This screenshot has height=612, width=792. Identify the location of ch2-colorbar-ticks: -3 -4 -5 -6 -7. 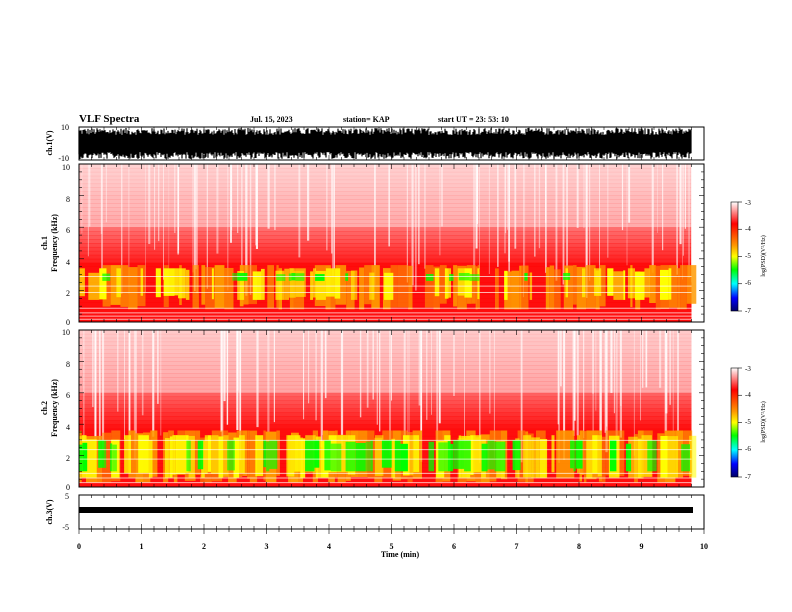
(748, 423).